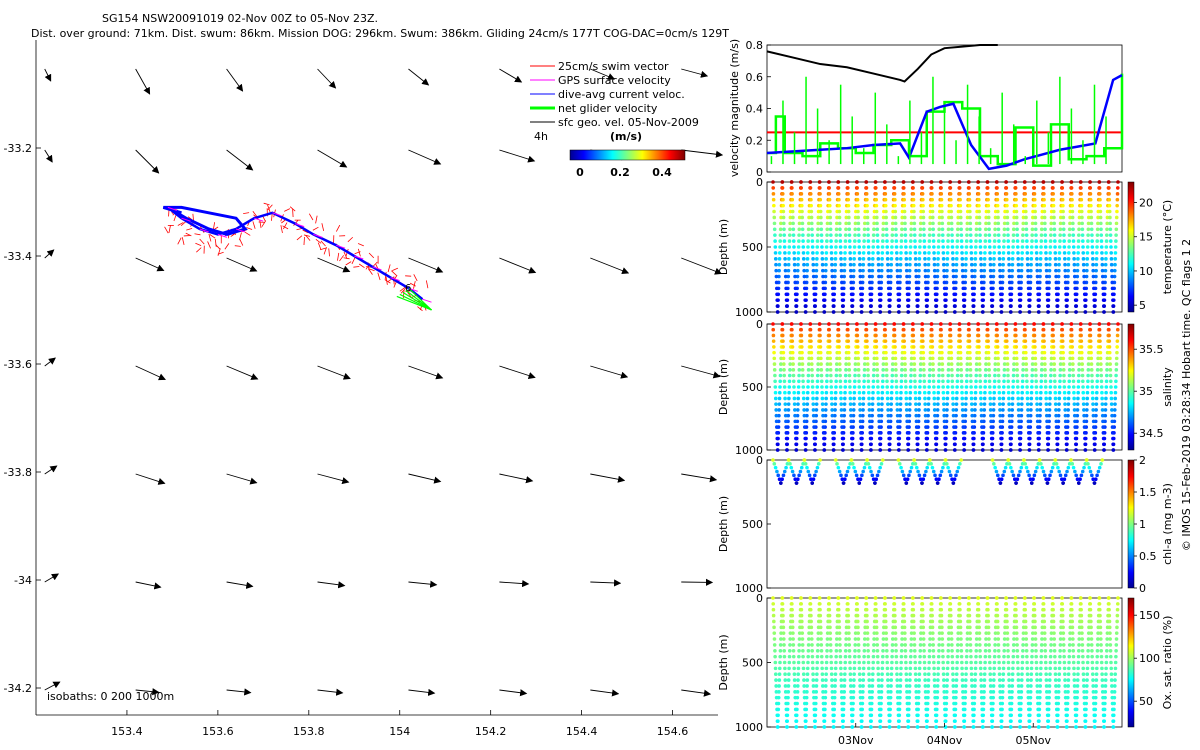 This screenshot has height=750, width=1200. What do you see at coordinates (759, 324) in the screenshot?
I see `salinity-y-tick-label: 0` at bounding box center [759, 324].